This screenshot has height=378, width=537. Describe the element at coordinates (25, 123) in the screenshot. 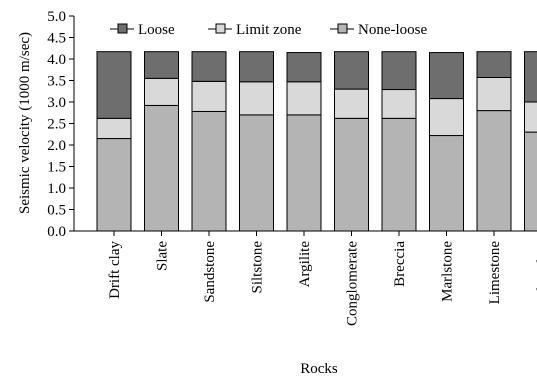

I see `y-axis-title: Seismic velocity (1000 m/sec)` at that location.